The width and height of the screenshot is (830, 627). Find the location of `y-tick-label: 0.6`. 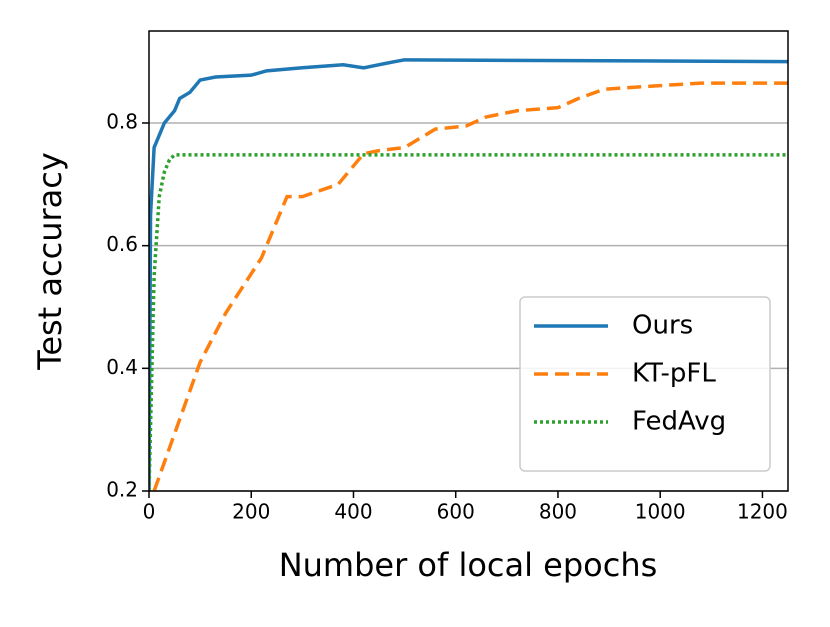

y-tick-label: 0.6 is located at coordinates (122, 244).